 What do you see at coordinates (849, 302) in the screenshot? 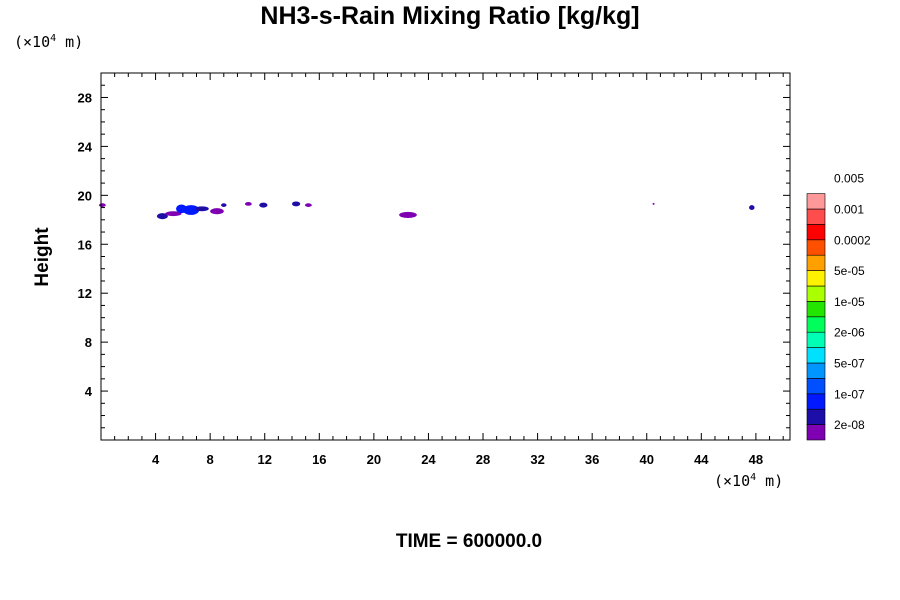
I see `colorbar-label: 1e-05` at bounding box center [849, 302].